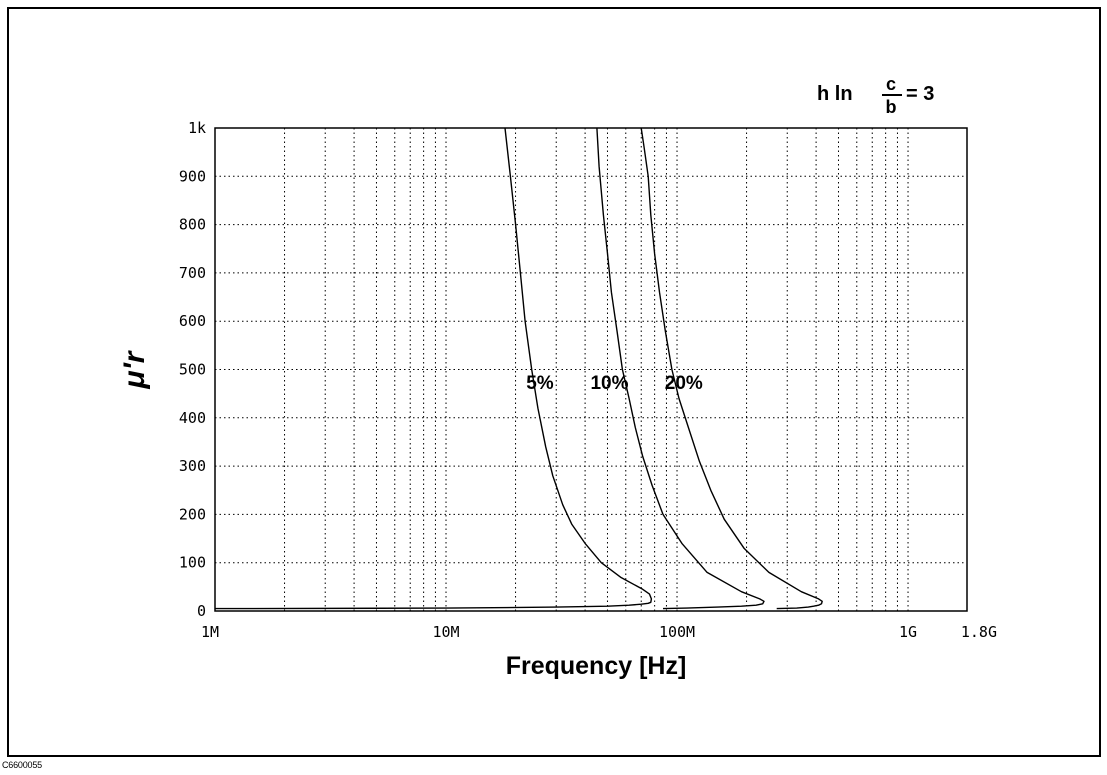 The image size is (1107, 775). I want to click on y-tick-label: 100, so click(192, 563).